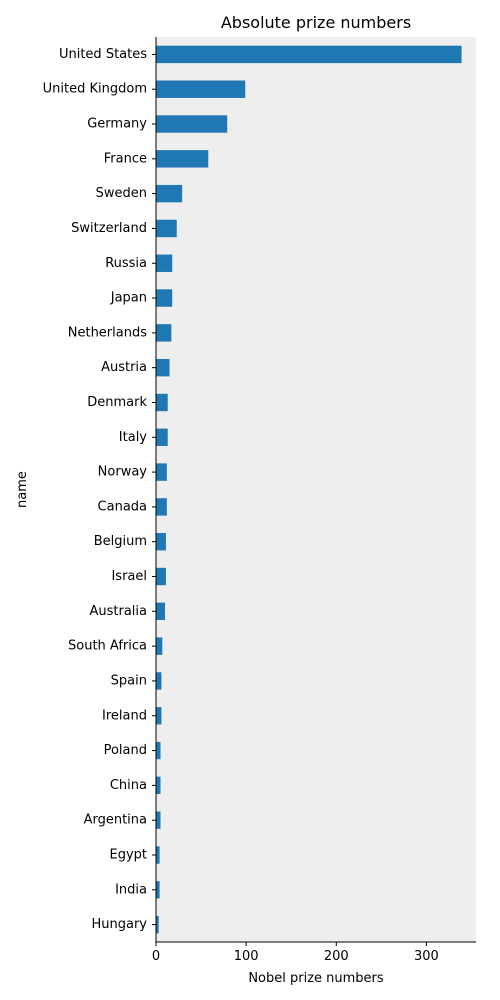 This screenshot has width=500, height=1000. Describe the element at coordinates (95, 89) in the screenshot. I see `y-tick-label: United Kingdom` at that location.